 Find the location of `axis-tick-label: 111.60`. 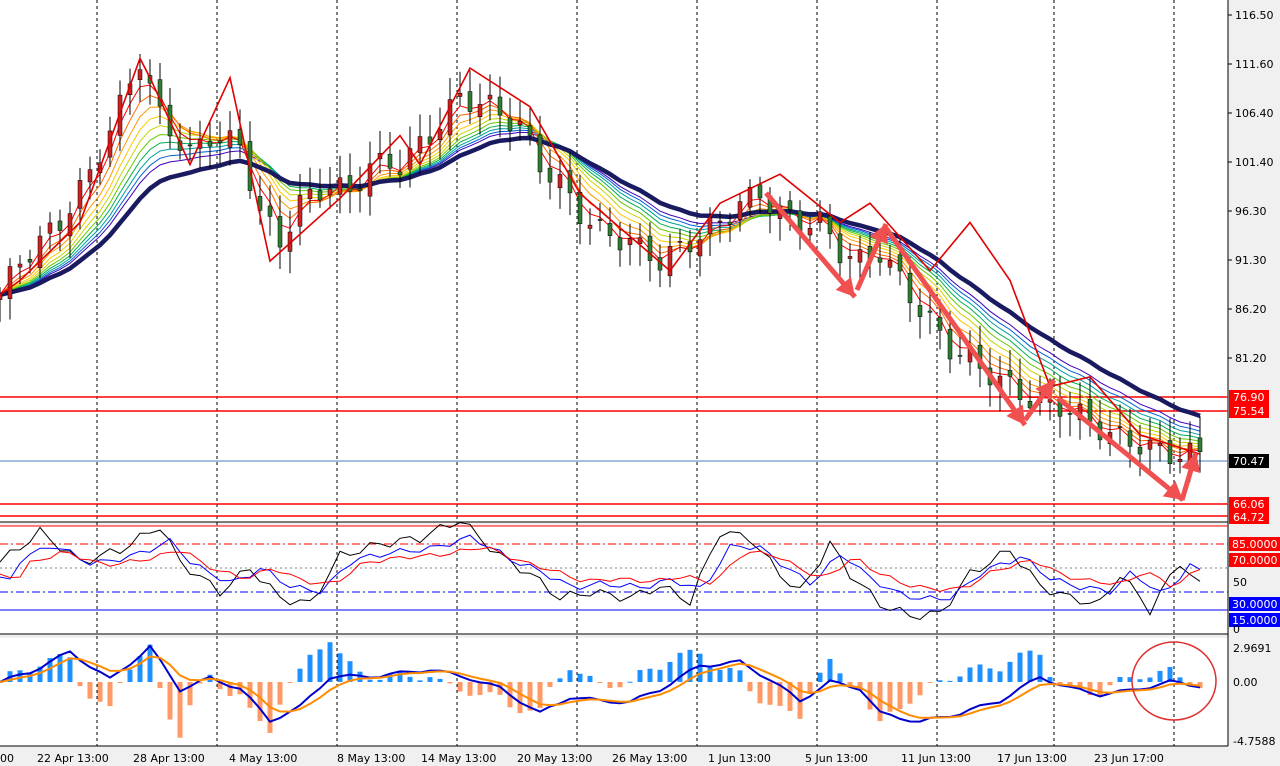

axis-tick-label: 111.60 is located at coordinates (1254, 64).